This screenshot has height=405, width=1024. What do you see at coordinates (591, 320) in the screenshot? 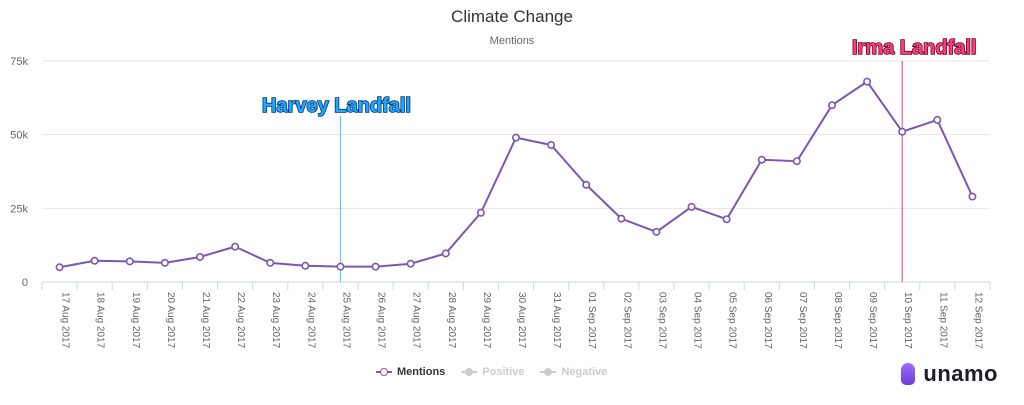
I see `x-tick-label: 01 Sep 2017` at bounding box center [591, 320].